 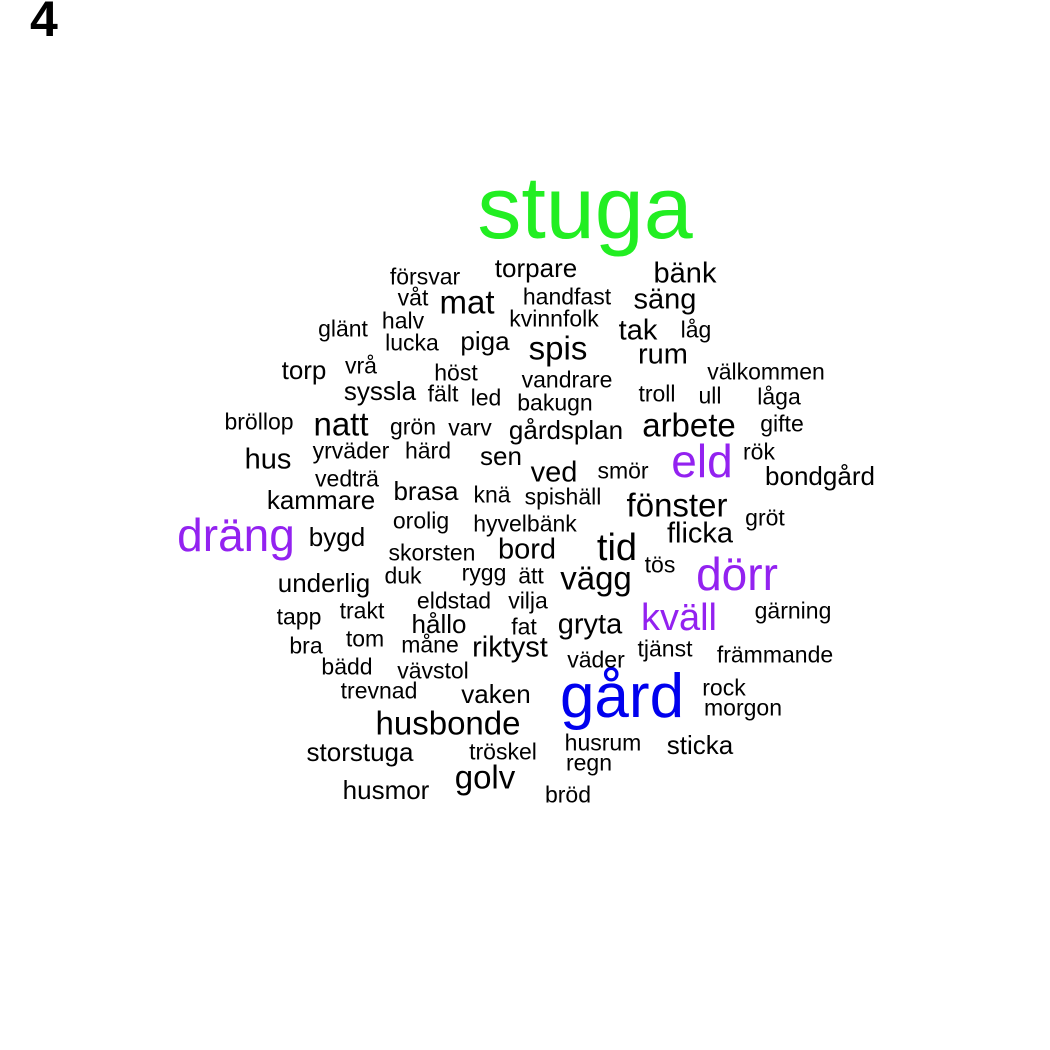 I want to click on word-72: spishäll, so click(x=563, y=496).